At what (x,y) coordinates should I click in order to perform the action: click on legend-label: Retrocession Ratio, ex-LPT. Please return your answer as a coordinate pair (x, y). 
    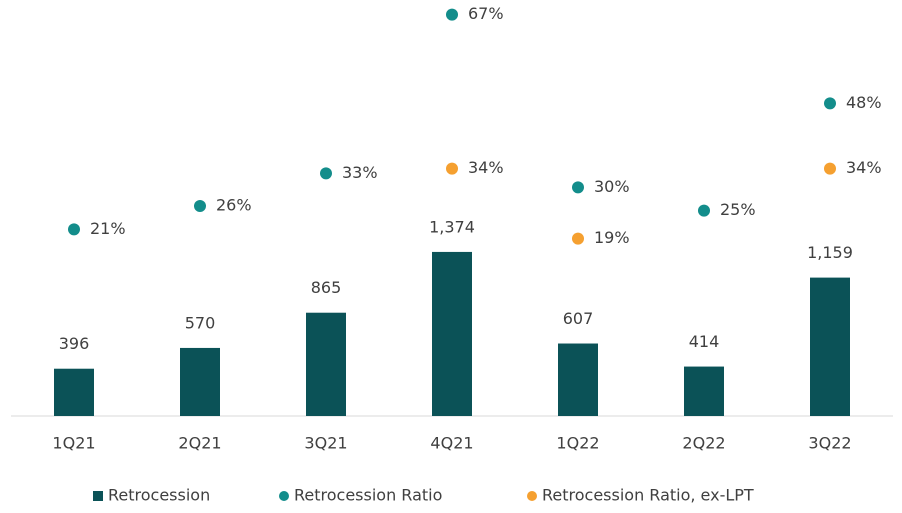
    Looking at the image, I should click on (648, 495).